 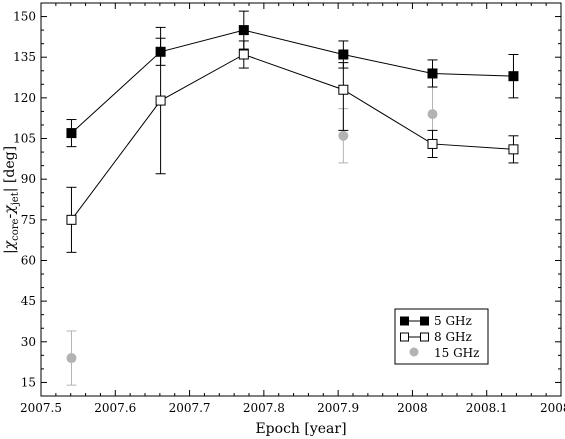 What do you see at coordinates (10, 216) in the screenshot?
I see `y-label-minus: -` at bounding box center [10, 216].